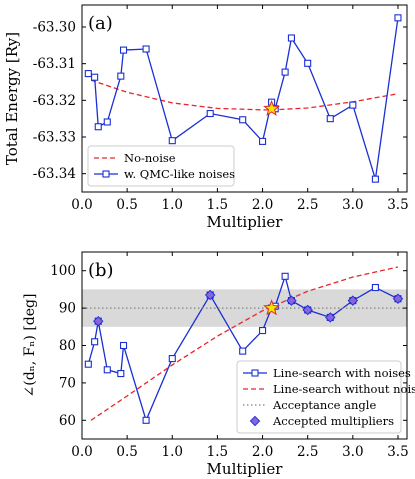  Describe the element at coordinates (352, 452) in the screenshot. I see `panel-b-xtick-label: 3.0` at that location.